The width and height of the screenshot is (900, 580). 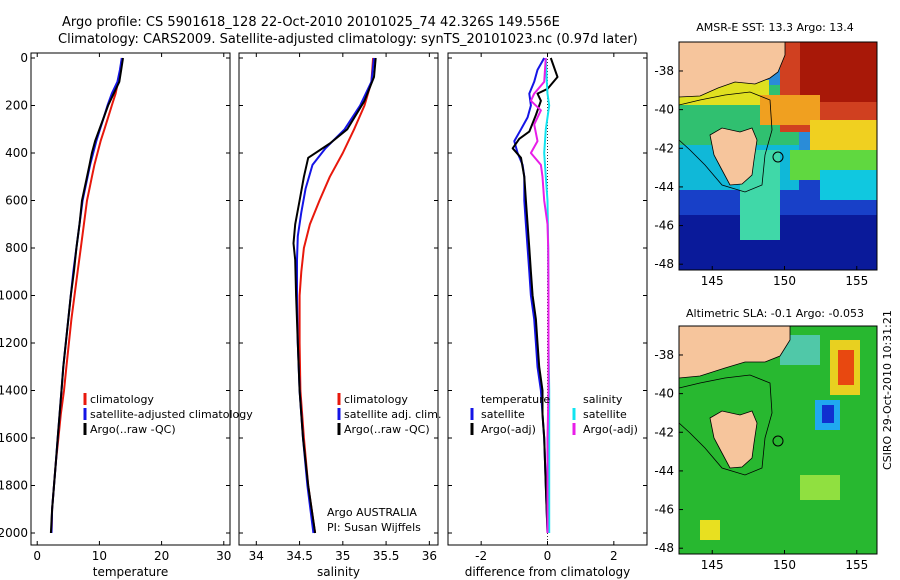 I want to click on y-tick-label: 400, so click(x=16, y=153).